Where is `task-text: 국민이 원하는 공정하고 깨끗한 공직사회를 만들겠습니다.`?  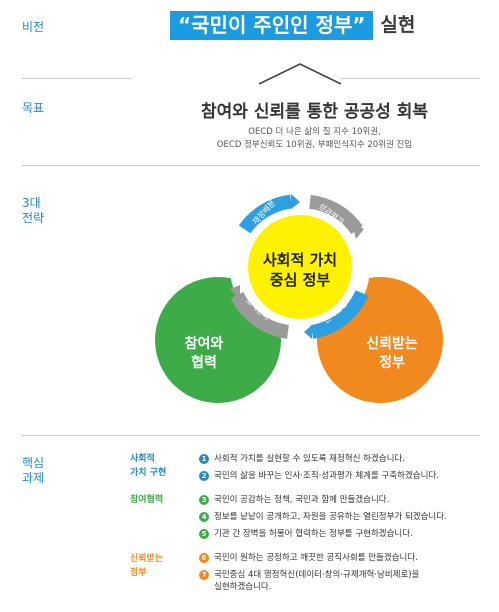
task-text: 국민이 원하는 공정하고 깨끗한 공직사회를 만들겠습니다. is located at coordinates (316, 558).